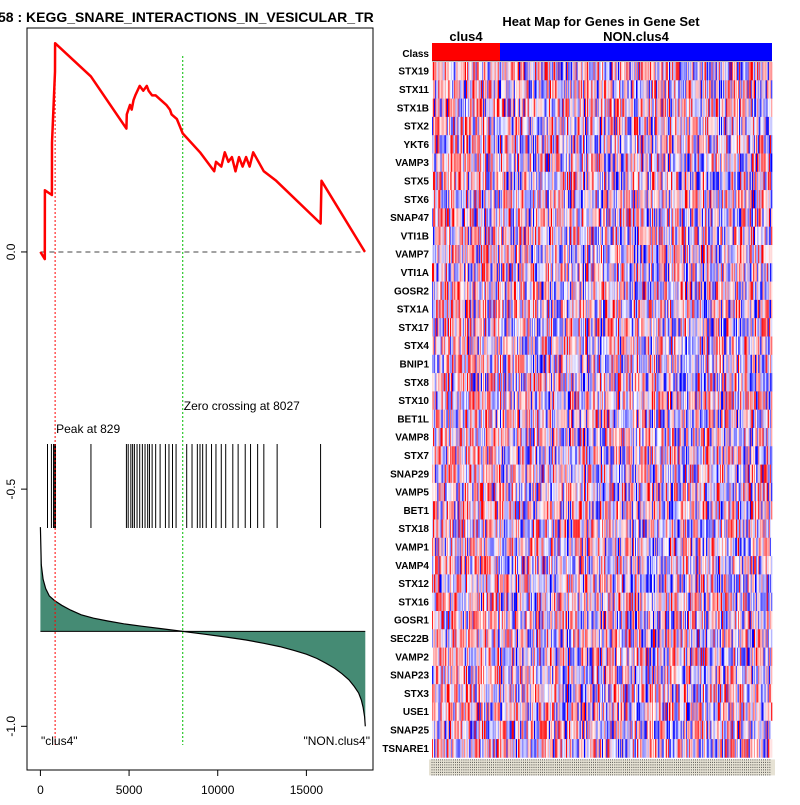 The image size is (800, 805). I want to click on heatmap-class-bar, so click(602, 52).